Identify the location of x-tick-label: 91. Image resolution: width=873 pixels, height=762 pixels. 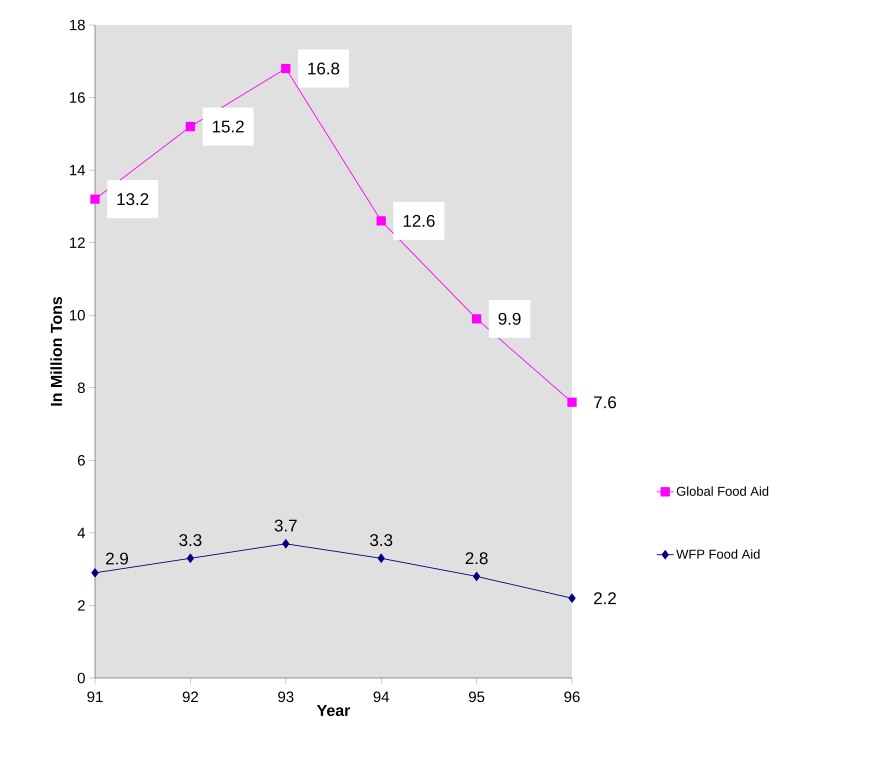
(95, 697).